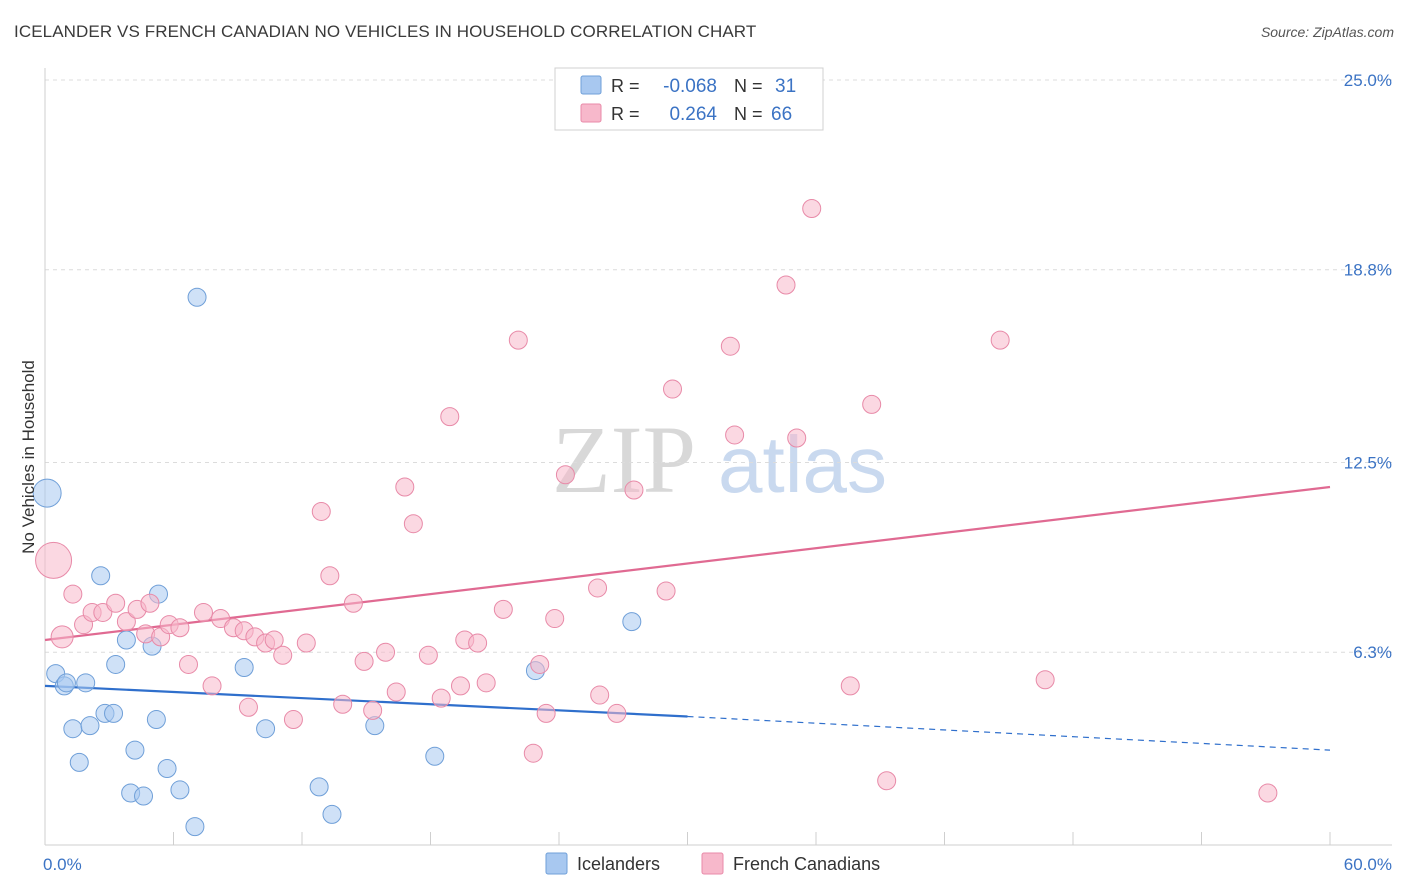 This screenshot has height=892, width=1406. What do you see at coordinates (785, 86) in the screenshot?
I see `stats-n-value-1: 31` at bounding box center [785, 86].